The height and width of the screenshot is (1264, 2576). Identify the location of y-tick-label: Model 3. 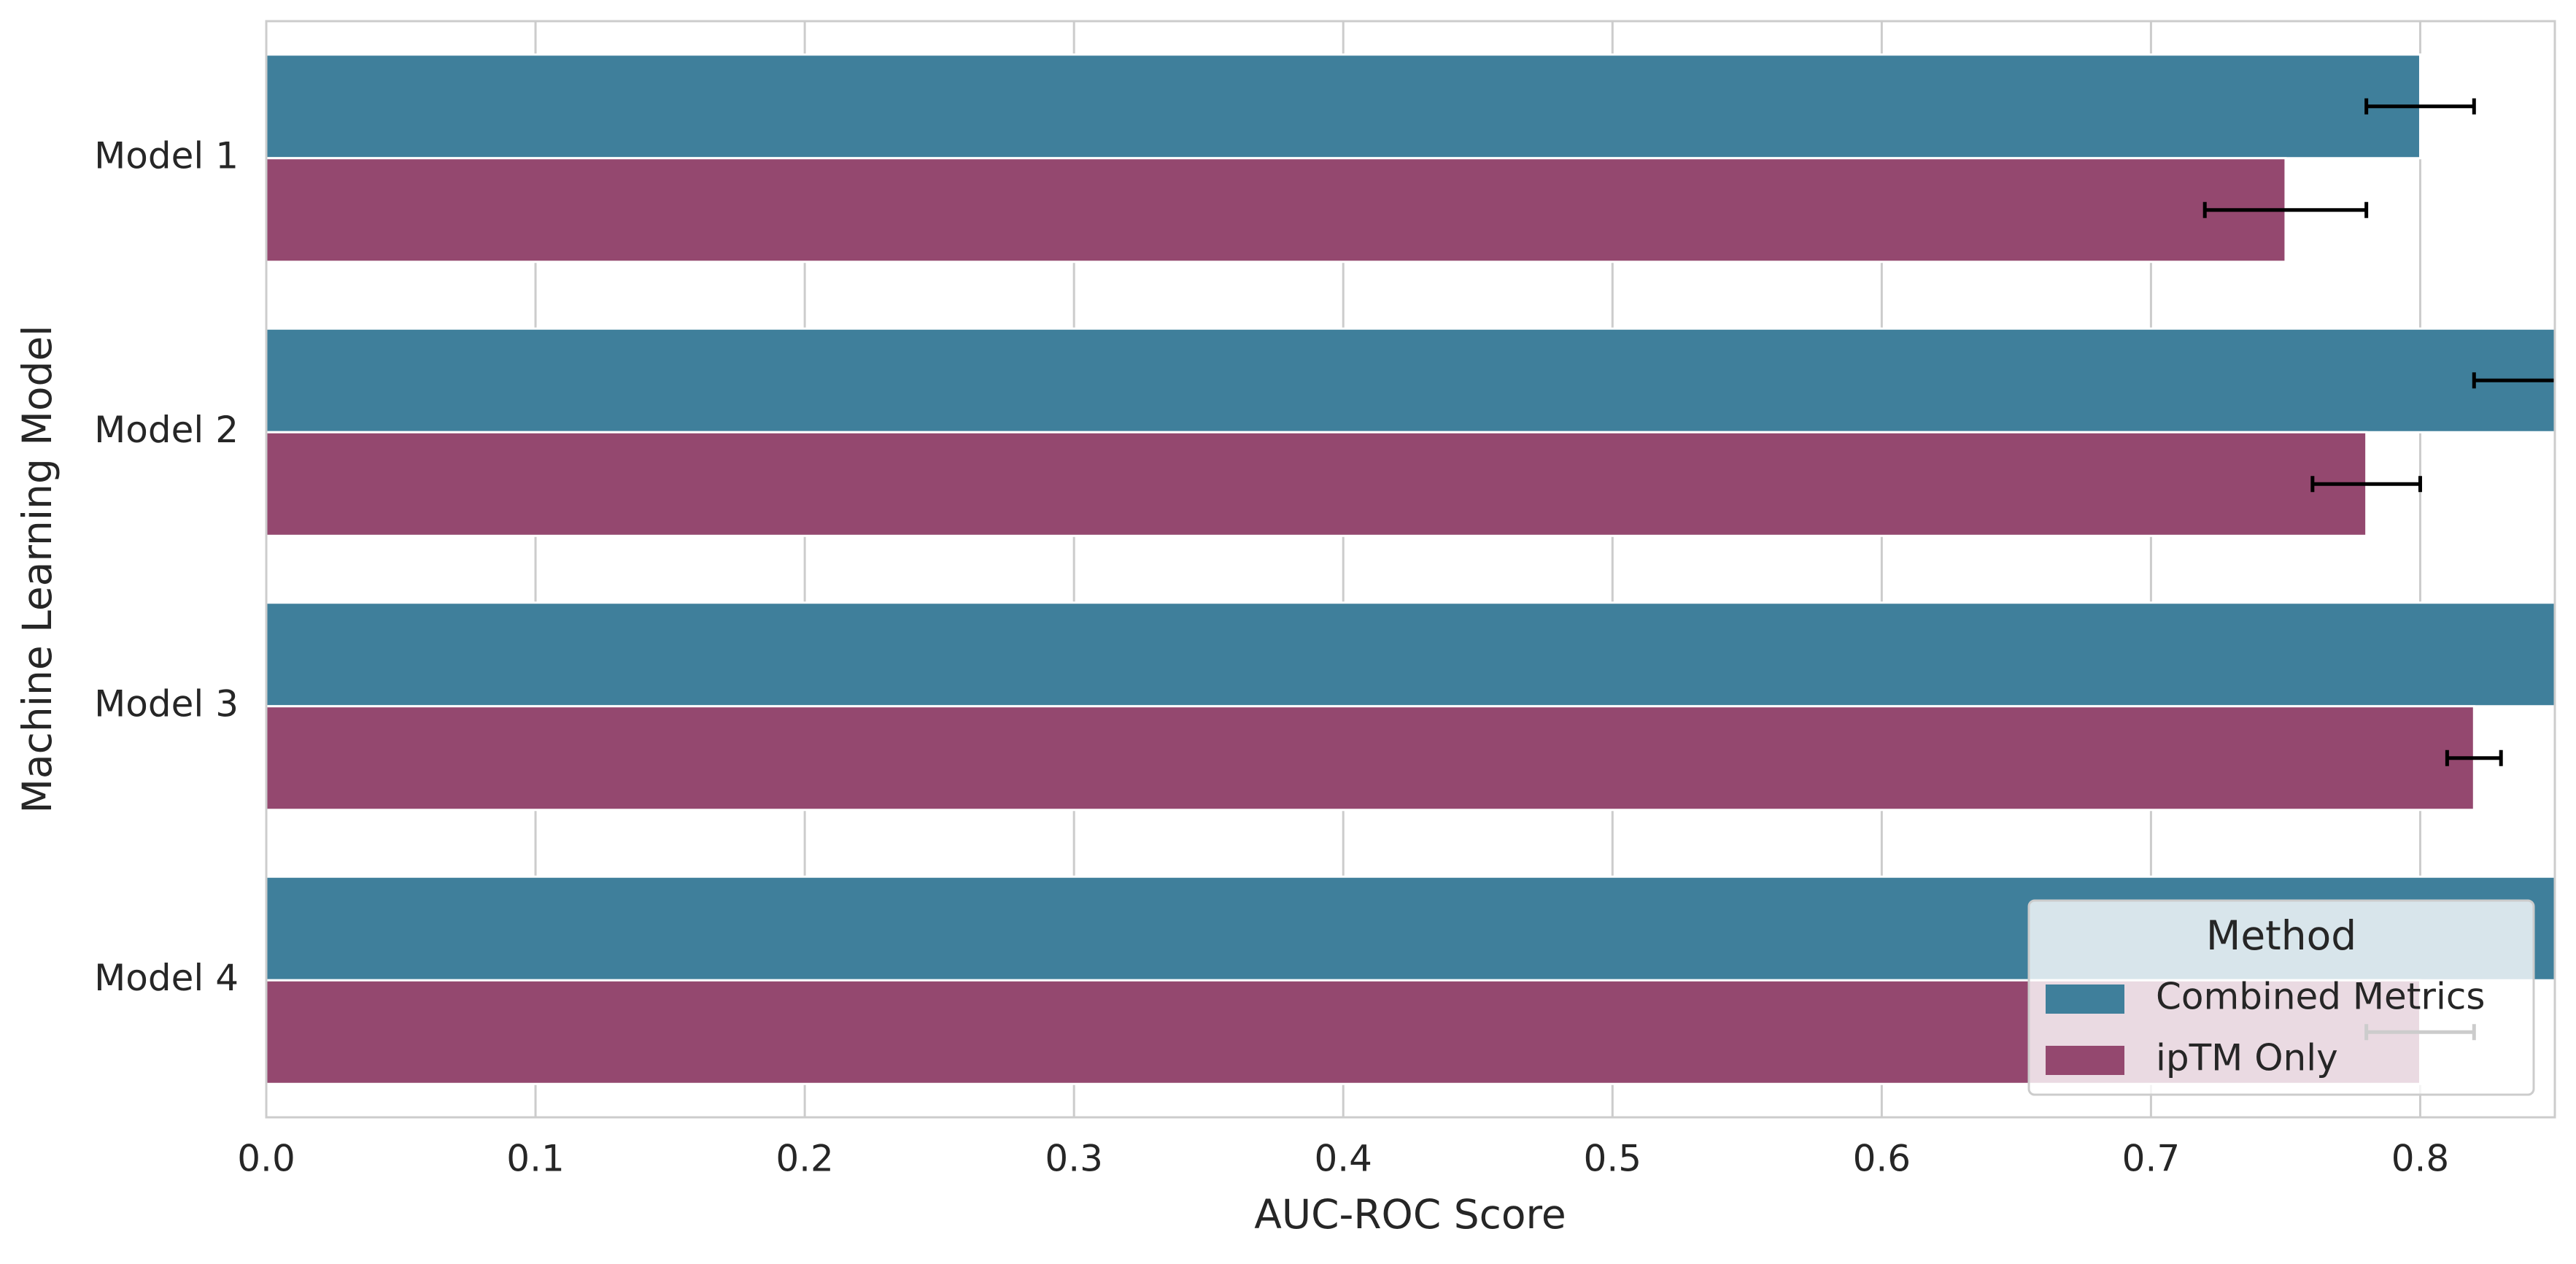
(166, 703).